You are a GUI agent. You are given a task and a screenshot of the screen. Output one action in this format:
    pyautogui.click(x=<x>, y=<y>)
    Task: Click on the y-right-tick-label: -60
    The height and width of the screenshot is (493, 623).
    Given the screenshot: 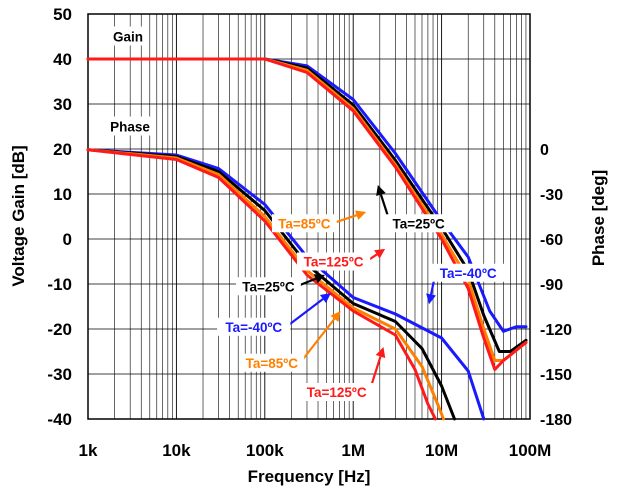 What is the action you would take?
    pyautogui.click(x=551, y=240)
    